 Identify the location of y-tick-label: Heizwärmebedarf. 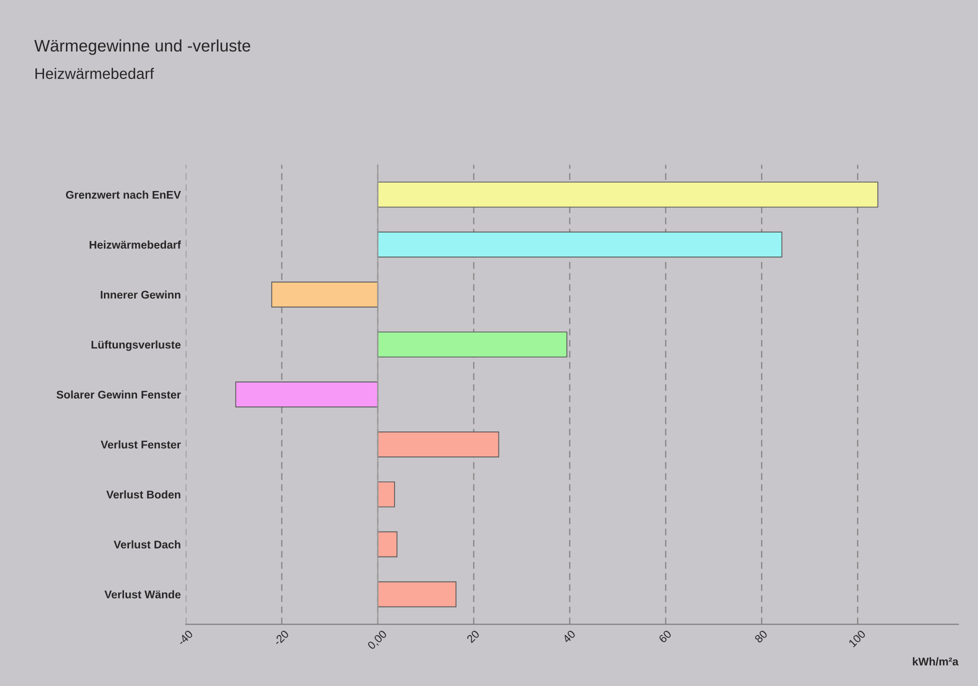
(135, 244).